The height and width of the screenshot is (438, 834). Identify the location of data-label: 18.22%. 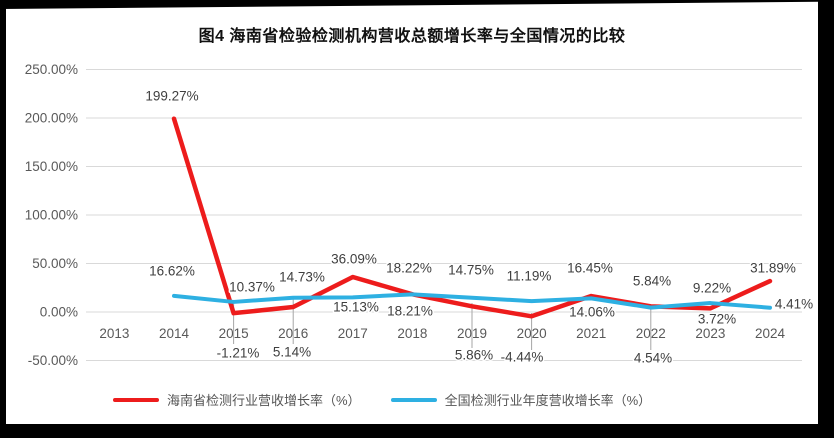
(409, 268).